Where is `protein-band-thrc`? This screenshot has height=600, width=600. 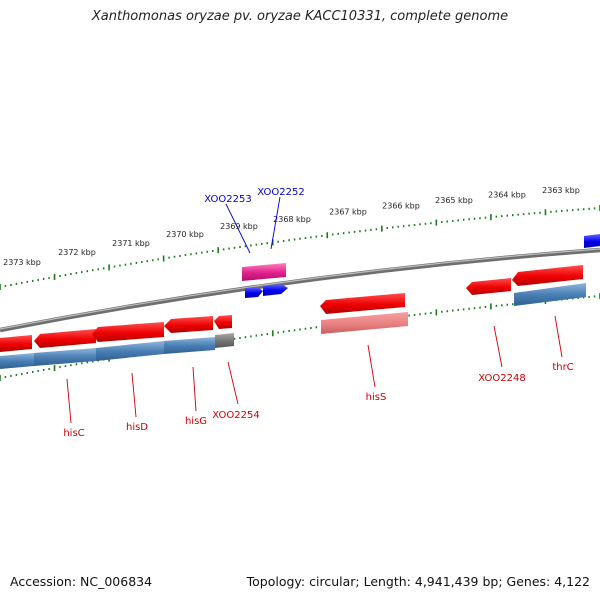 protein-band-thrc is located at coordinates (550, 294).